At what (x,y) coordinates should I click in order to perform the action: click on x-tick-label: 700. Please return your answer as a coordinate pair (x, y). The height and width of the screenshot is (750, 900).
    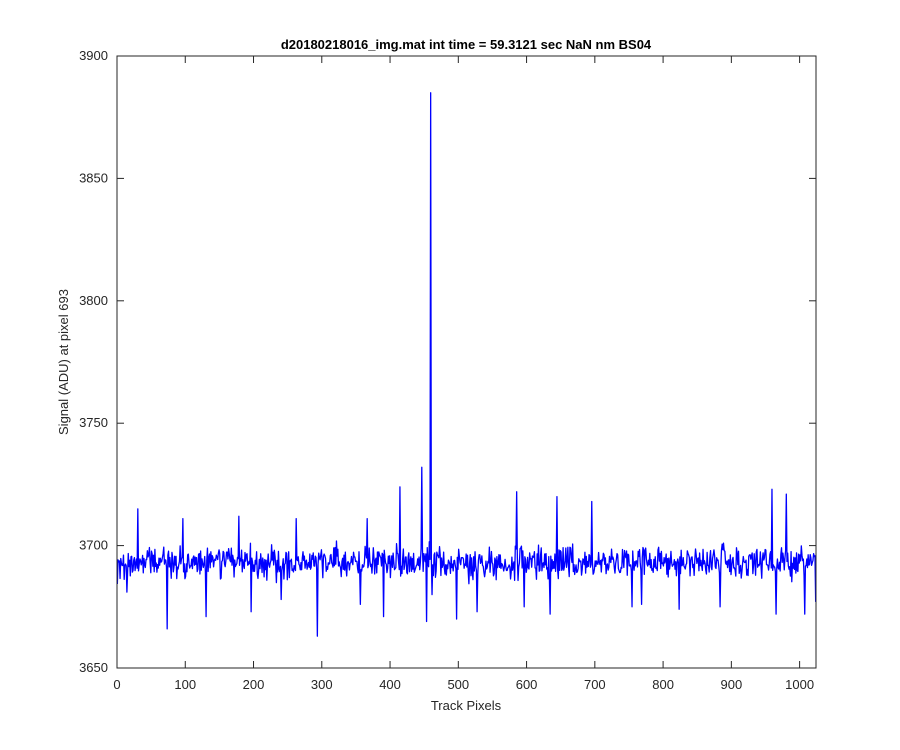
    Looking at the image, I should click on (595, 684).